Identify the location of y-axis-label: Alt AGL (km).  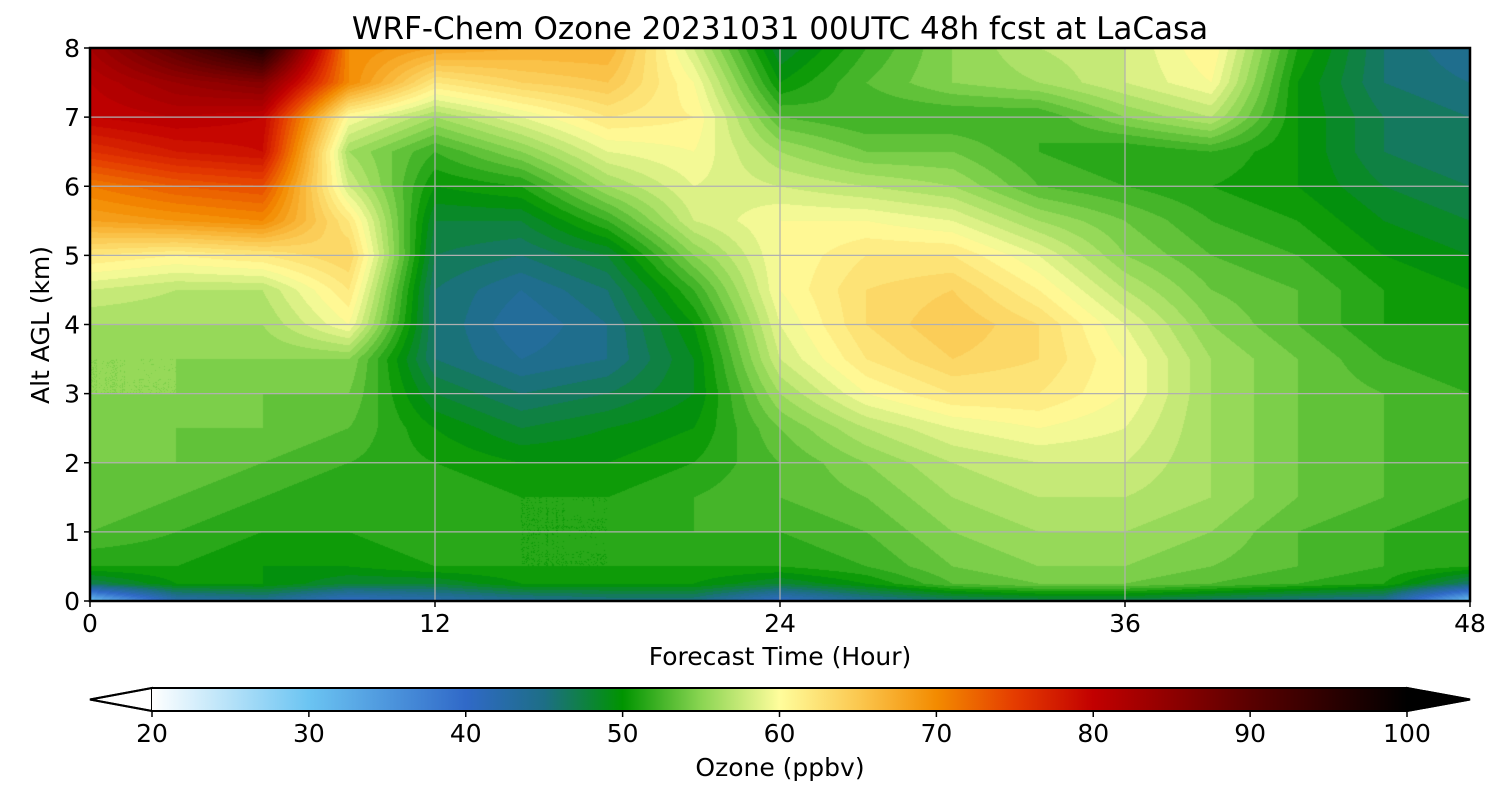
(40, 325).